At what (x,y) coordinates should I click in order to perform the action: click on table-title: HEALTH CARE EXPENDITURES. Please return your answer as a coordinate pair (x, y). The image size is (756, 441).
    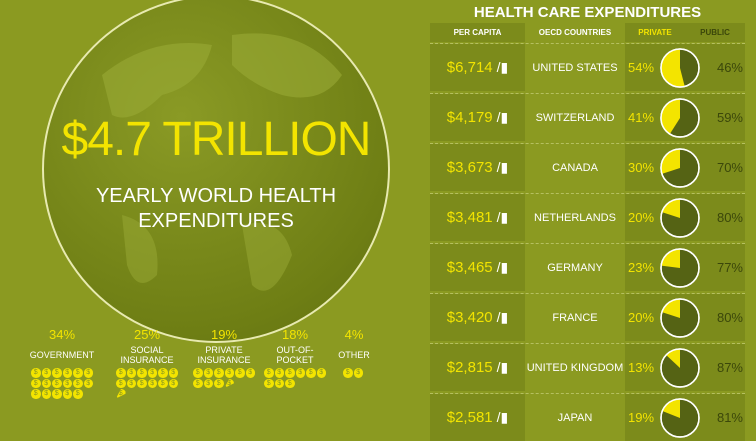
    Looking at the image, I should click on (587, 12).